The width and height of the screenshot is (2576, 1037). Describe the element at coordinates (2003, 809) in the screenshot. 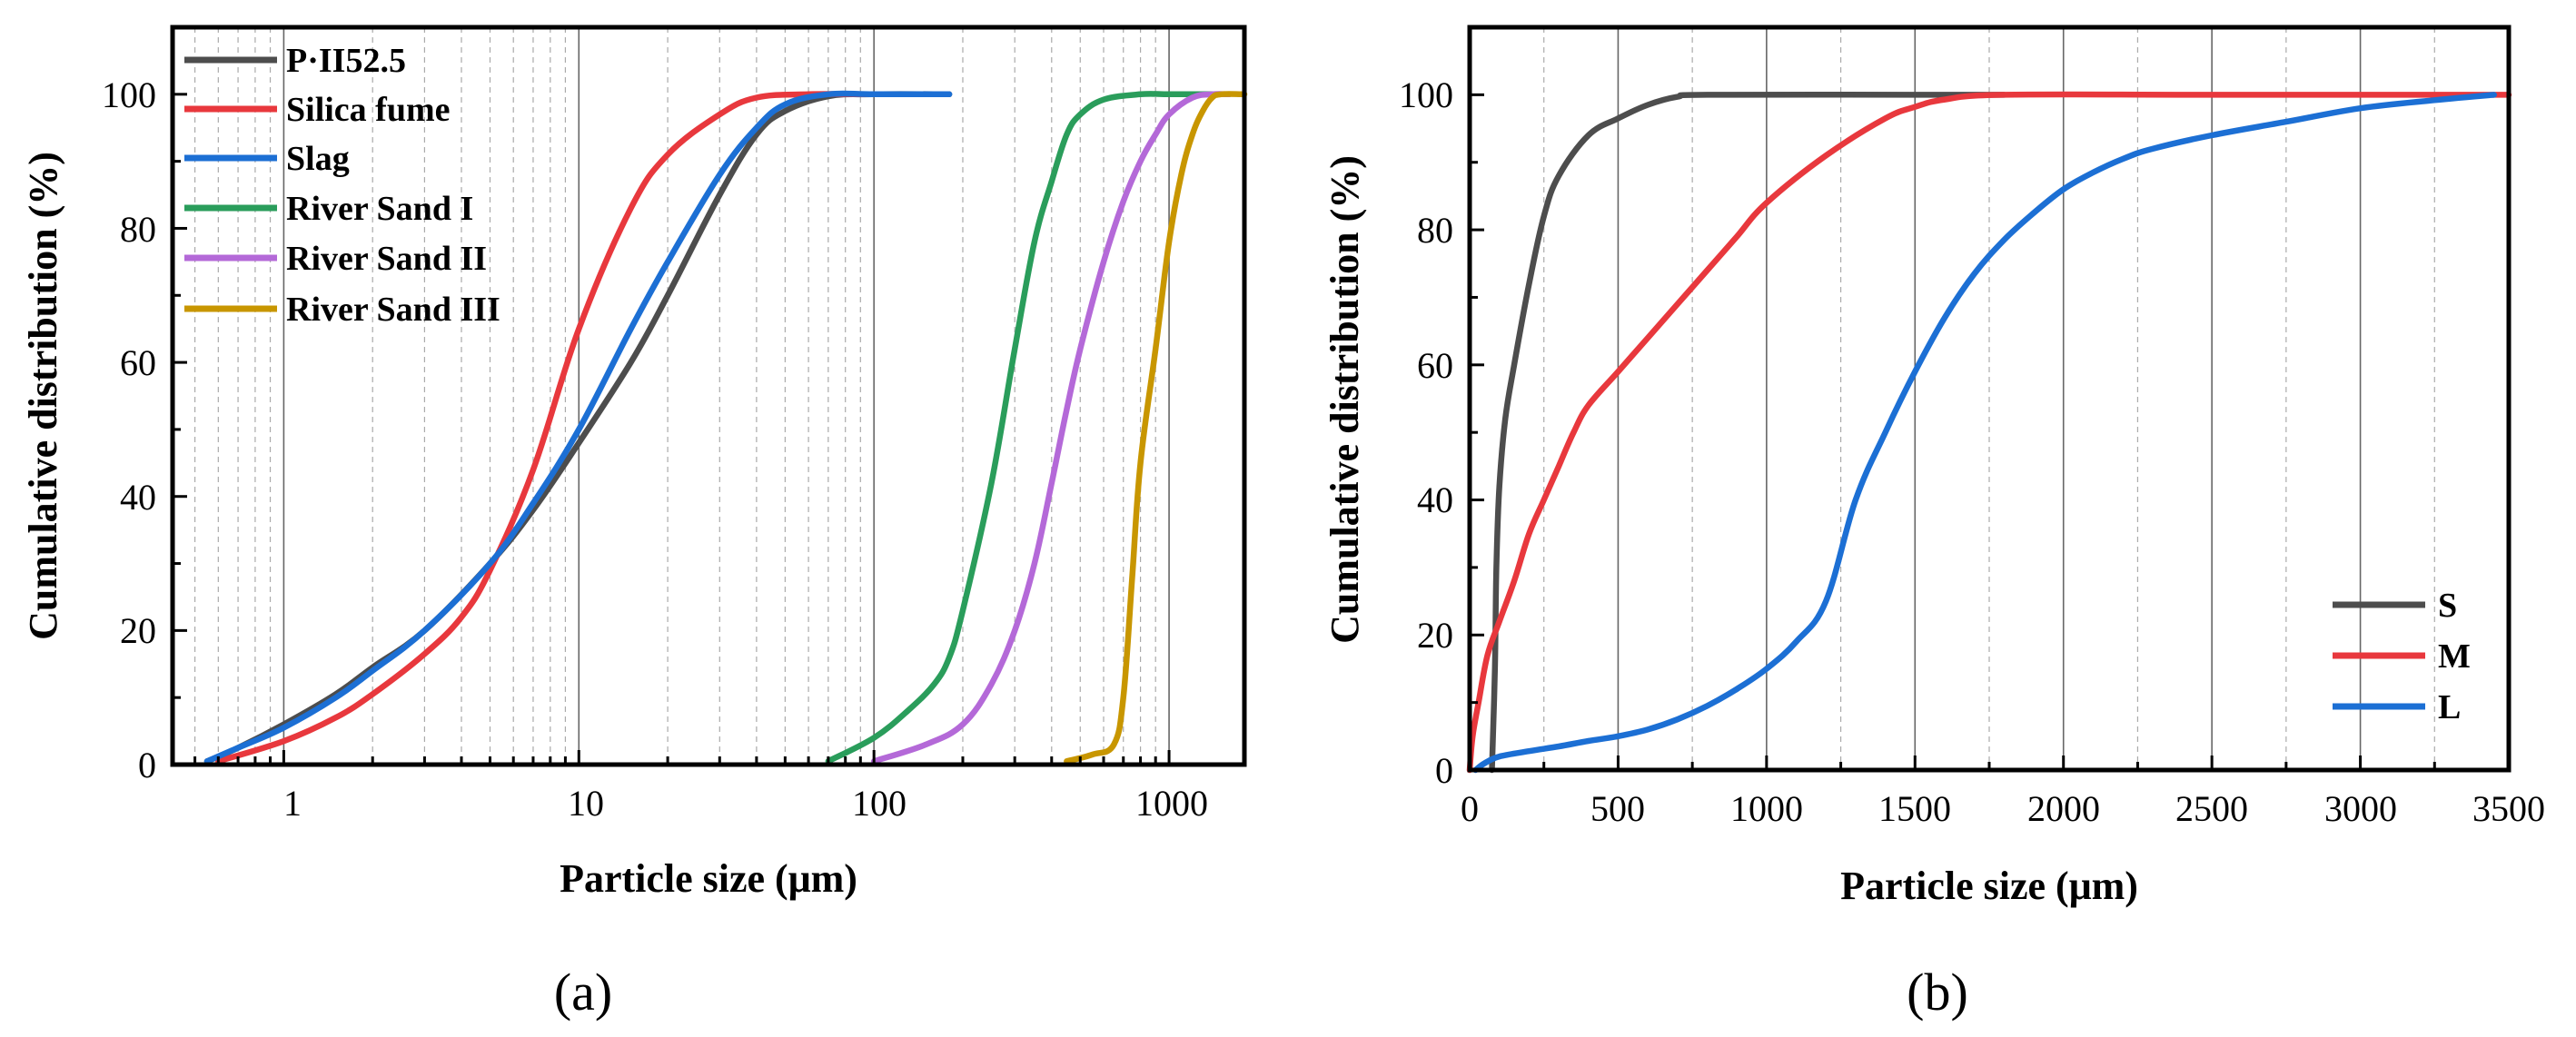

I see `panel-b-x-tick-labels: 0 500 1000 1500 2000 2500 3000 3500` at that location.